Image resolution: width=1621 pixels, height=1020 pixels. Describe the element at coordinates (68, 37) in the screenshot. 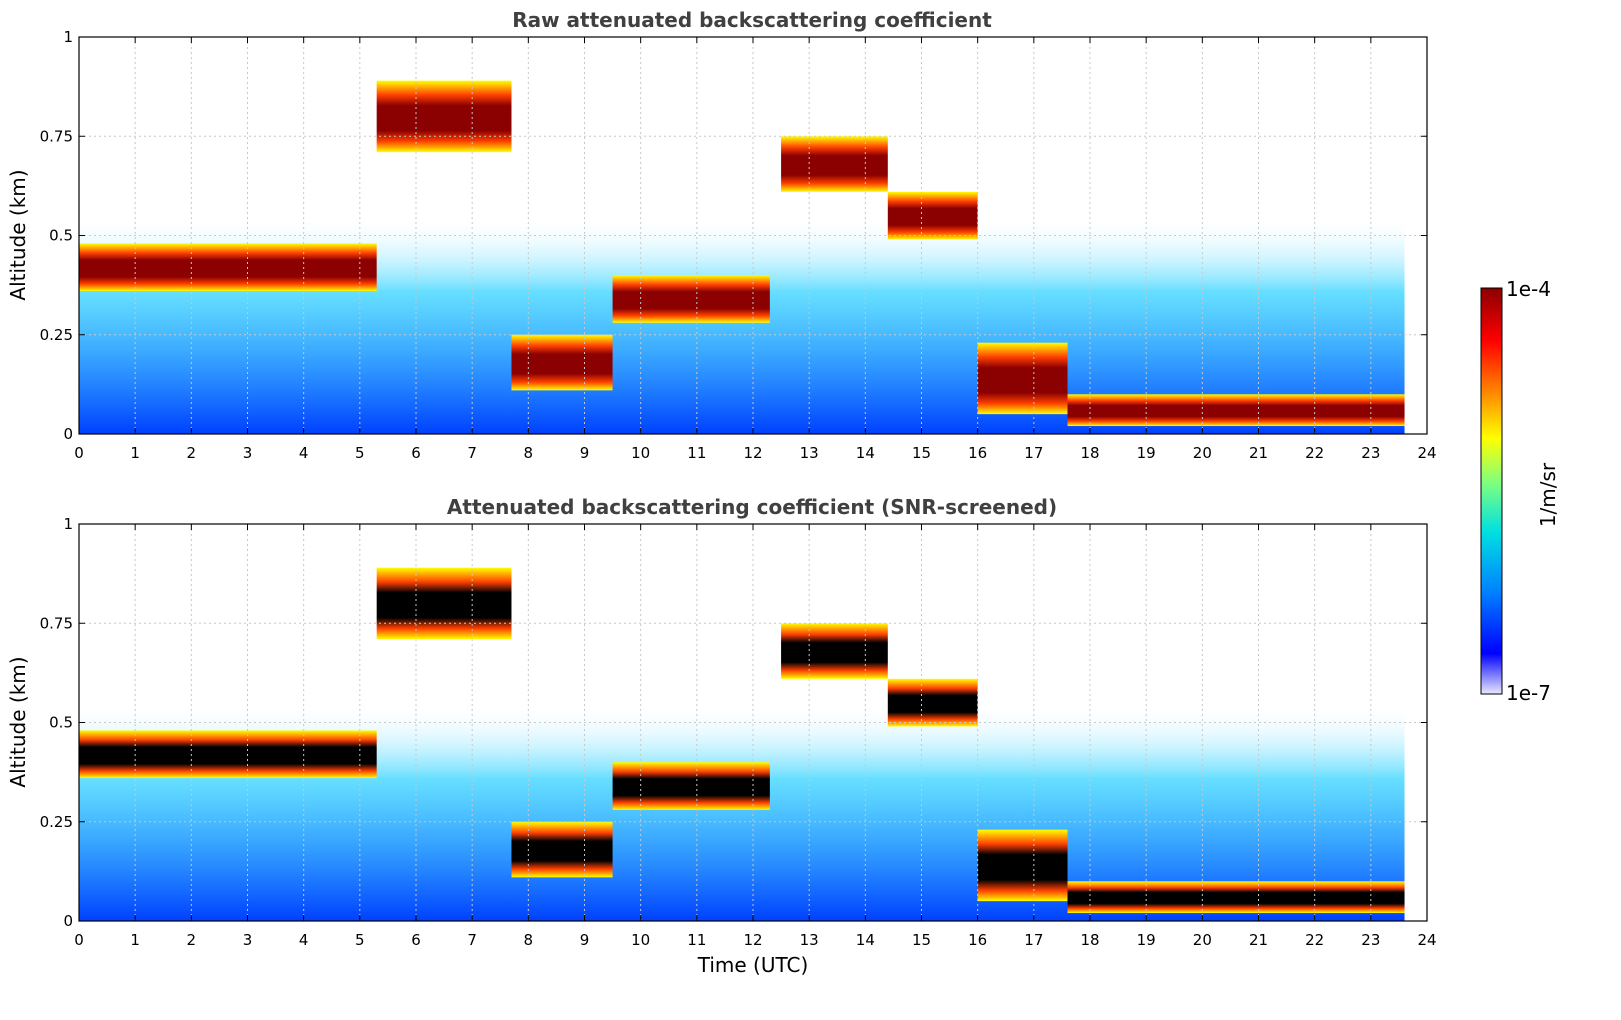

I see `panel-raw-ytick-label: 1` at that location.